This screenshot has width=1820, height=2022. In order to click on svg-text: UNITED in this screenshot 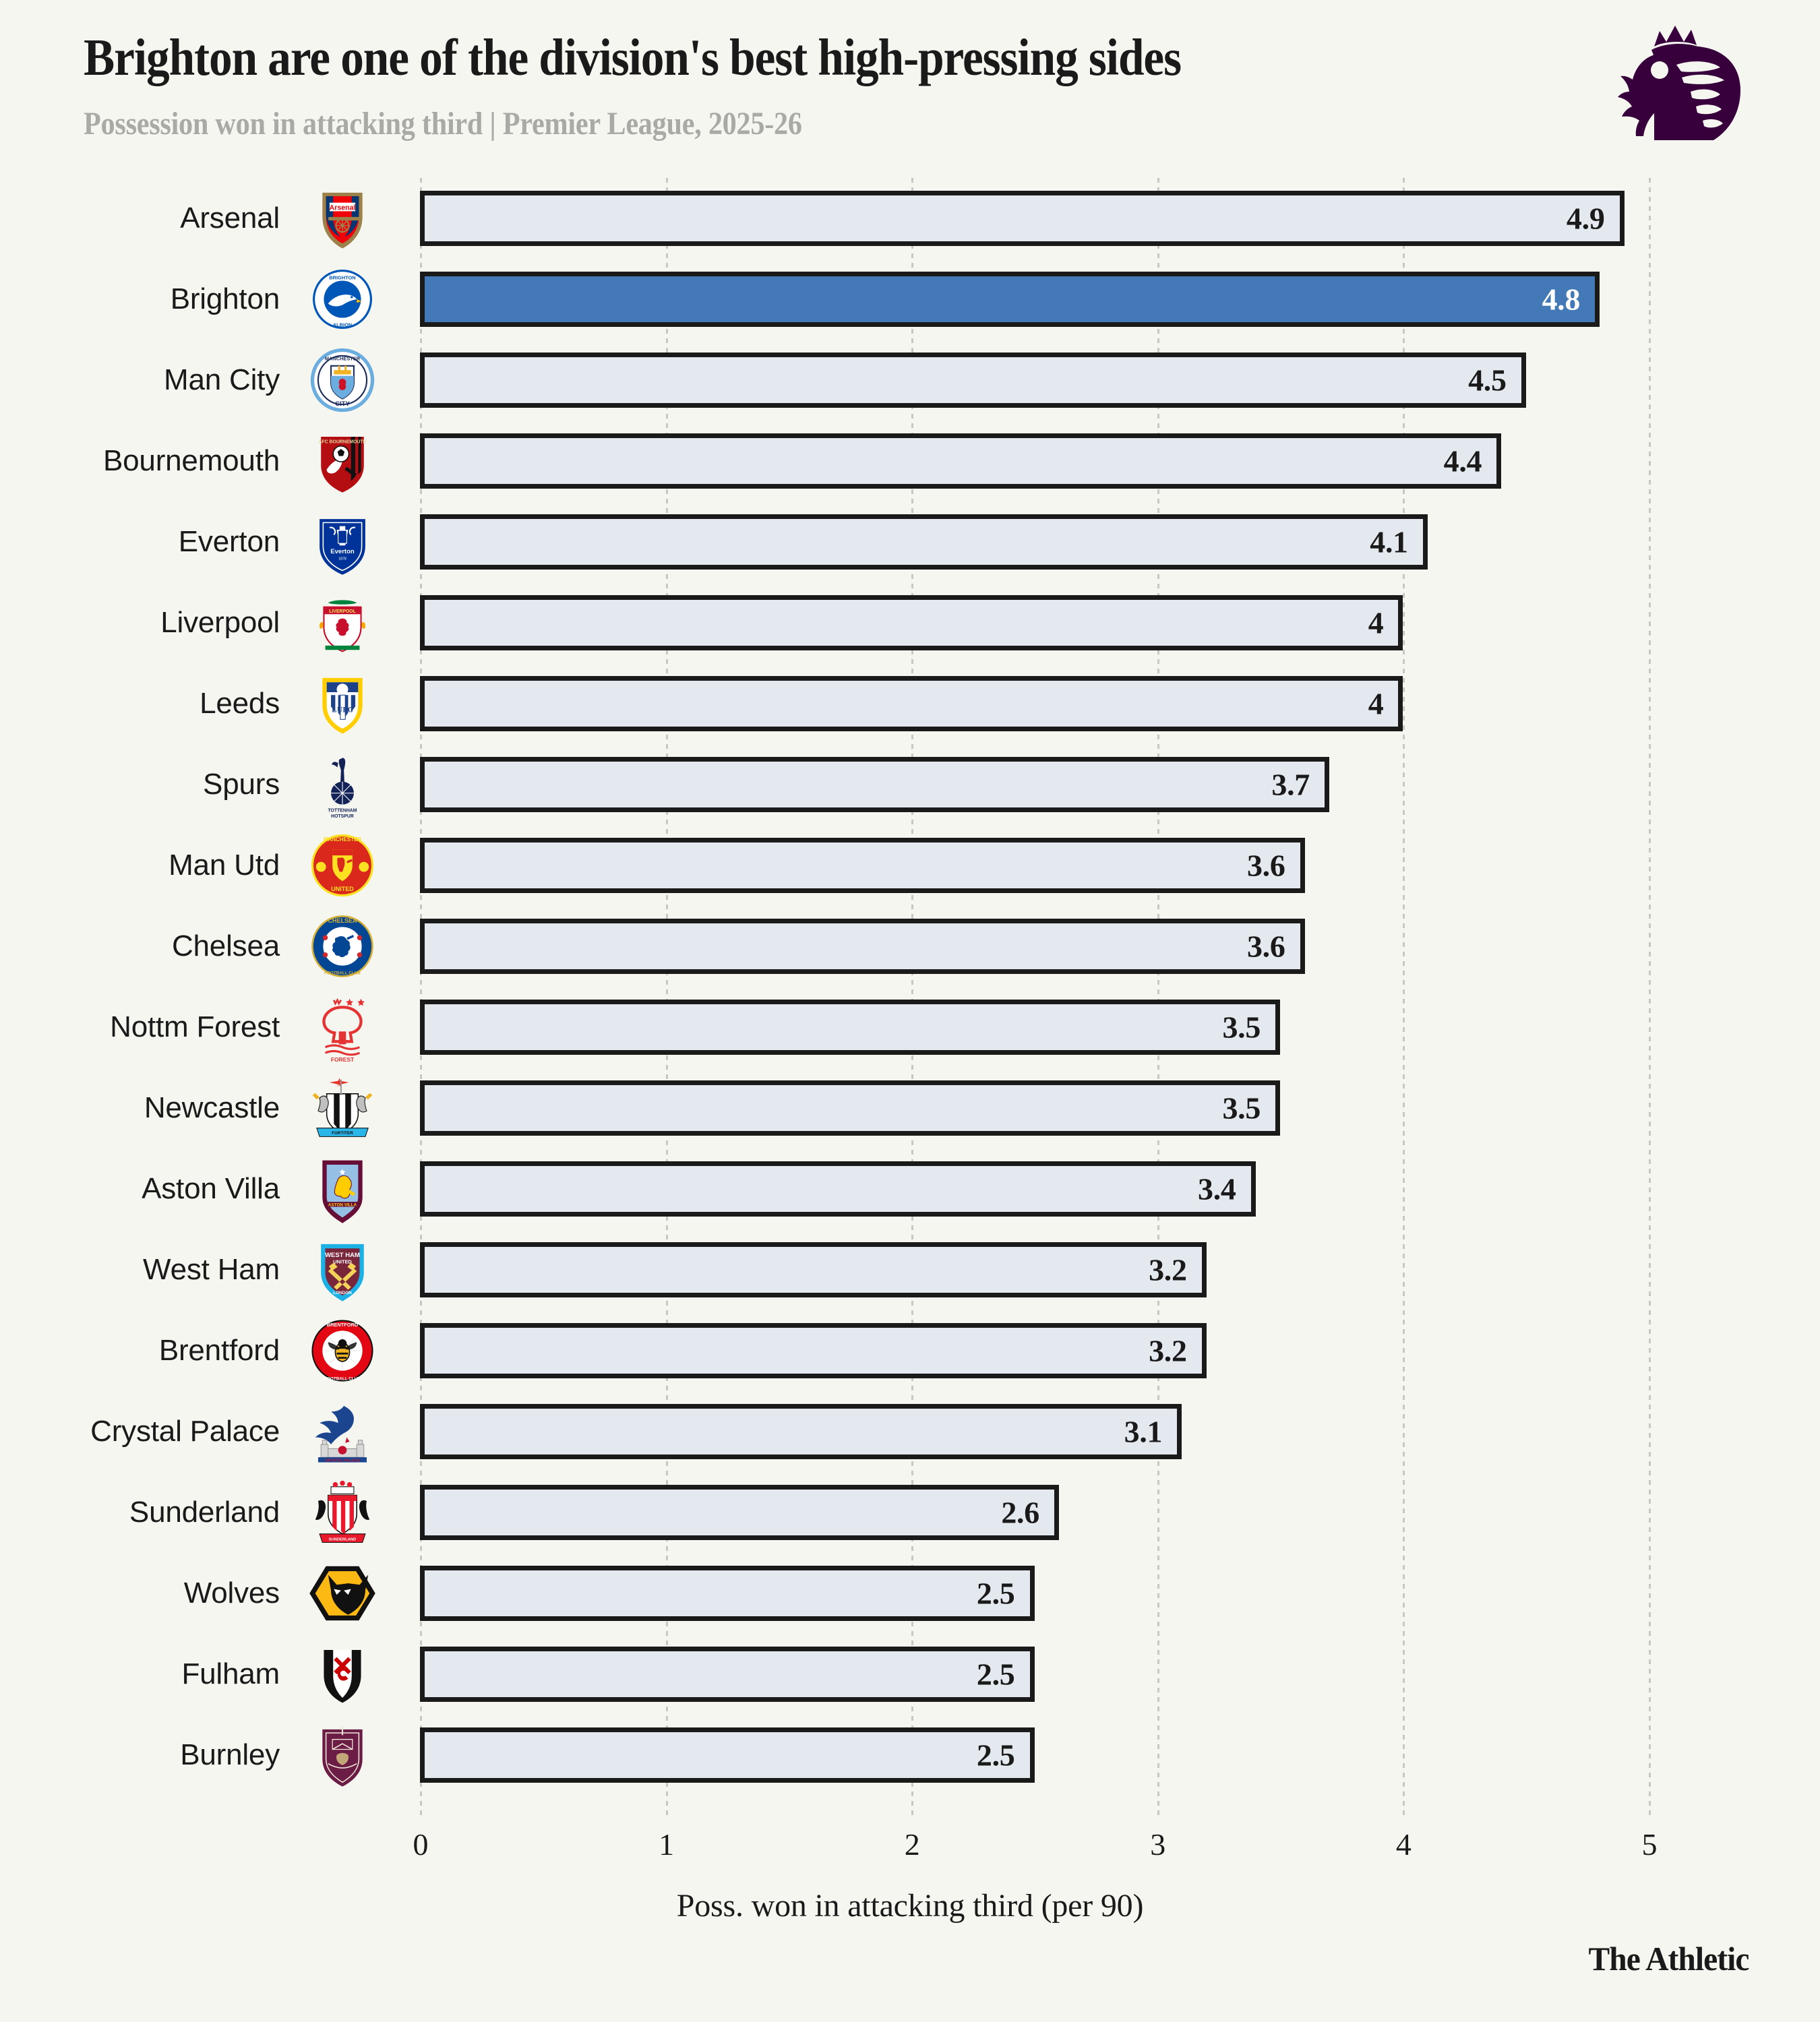, I will do `click(342, 1261)`.